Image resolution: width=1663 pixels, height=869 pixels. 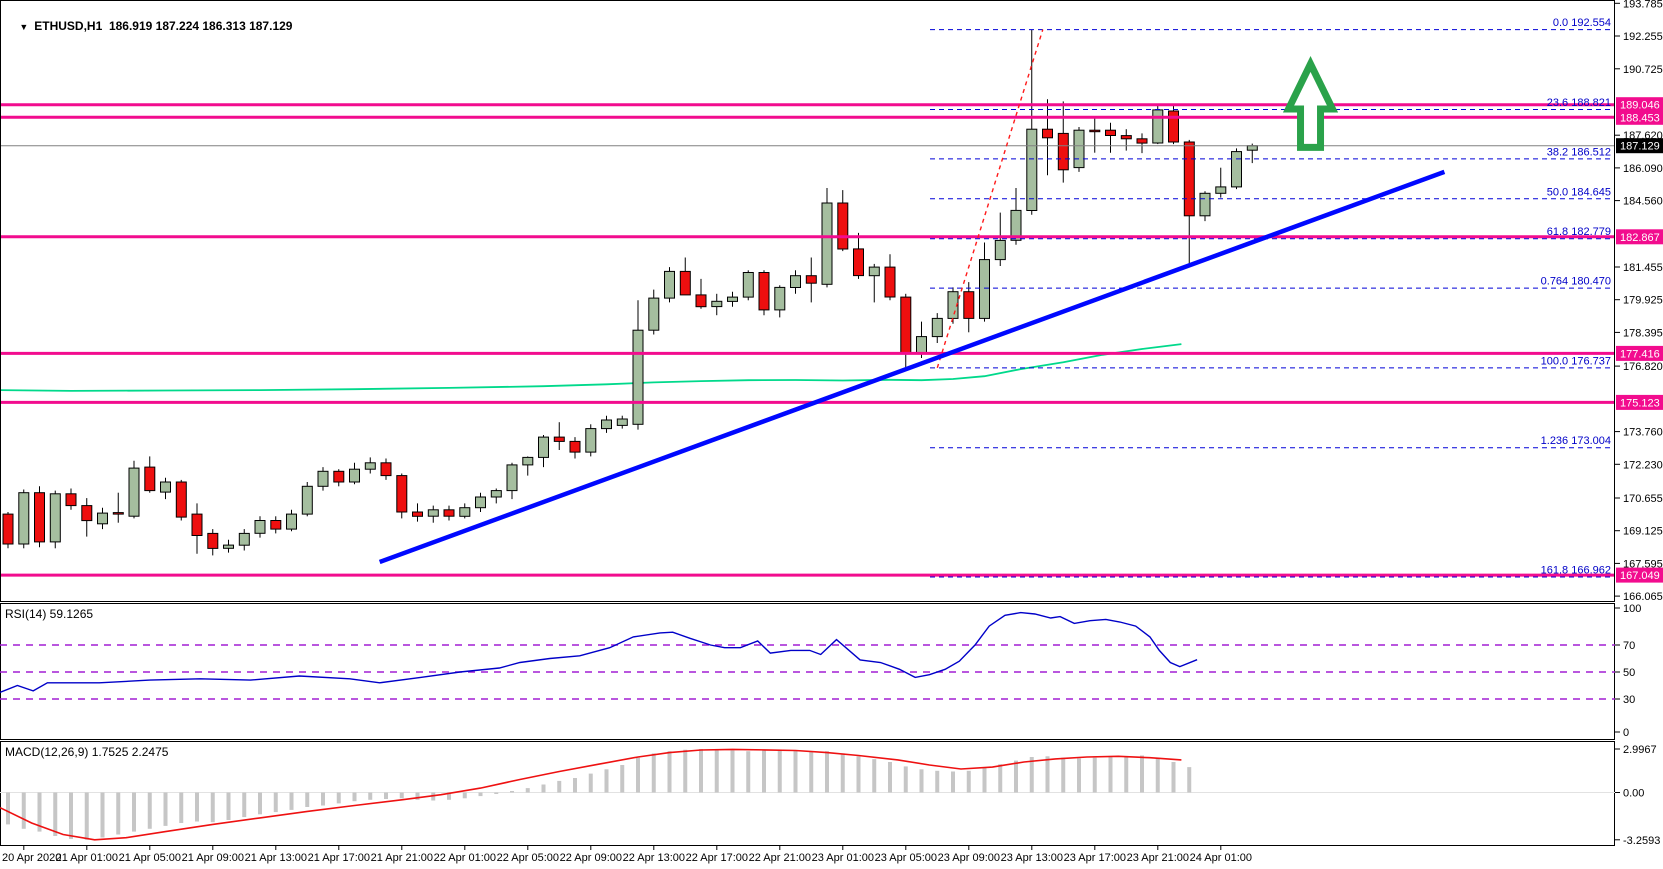 I want to click on time-axis-label: 21 Apr 21:00, so click(x=402, y=858).